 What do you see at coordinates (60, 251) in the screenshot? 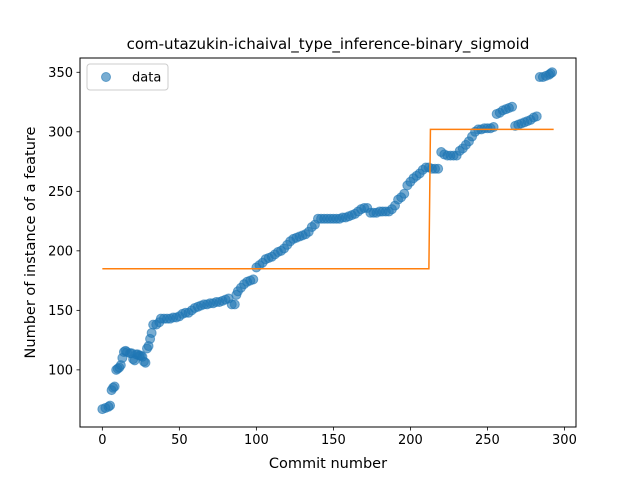
I see `y-tick-label: 200` at bounding box center [60, 251].